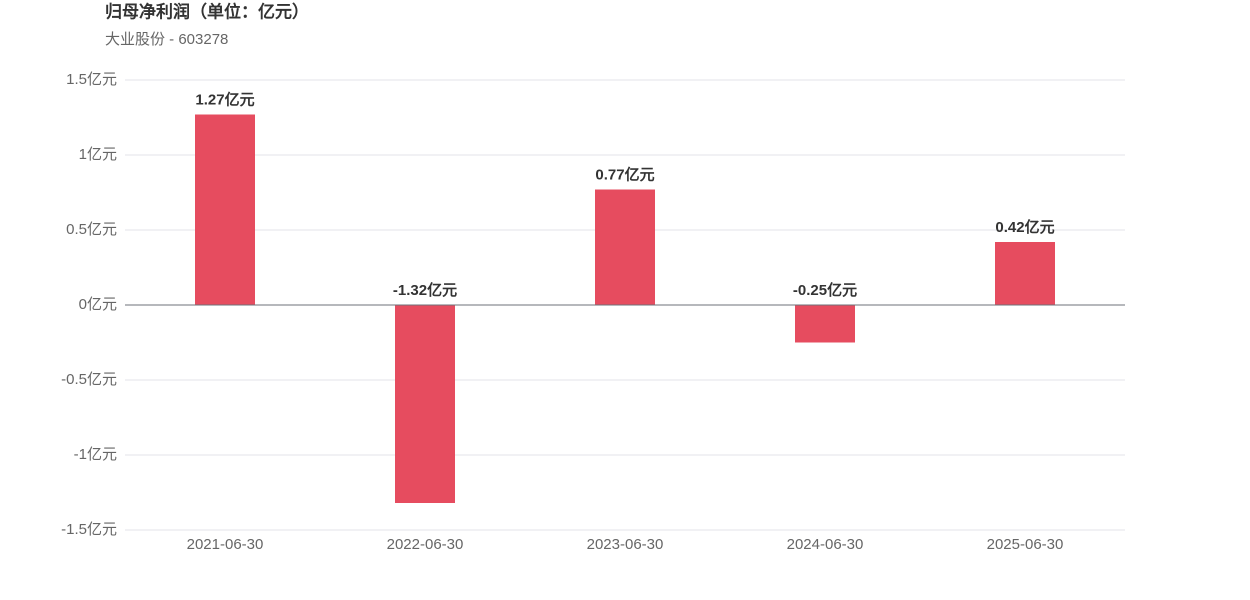  What do you see at coordinates (825, 290) in the screenshot?
I see `value-label: -0.25亿元` at bounding box center [825, 290].